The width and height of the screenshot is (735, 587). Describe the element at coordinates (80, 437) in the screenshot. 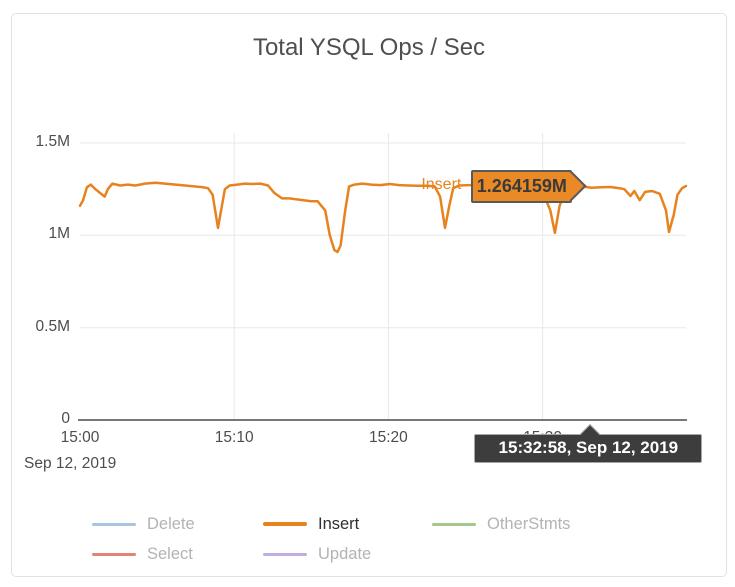

I see `x-axis-tick-label: 15:00` at that location.